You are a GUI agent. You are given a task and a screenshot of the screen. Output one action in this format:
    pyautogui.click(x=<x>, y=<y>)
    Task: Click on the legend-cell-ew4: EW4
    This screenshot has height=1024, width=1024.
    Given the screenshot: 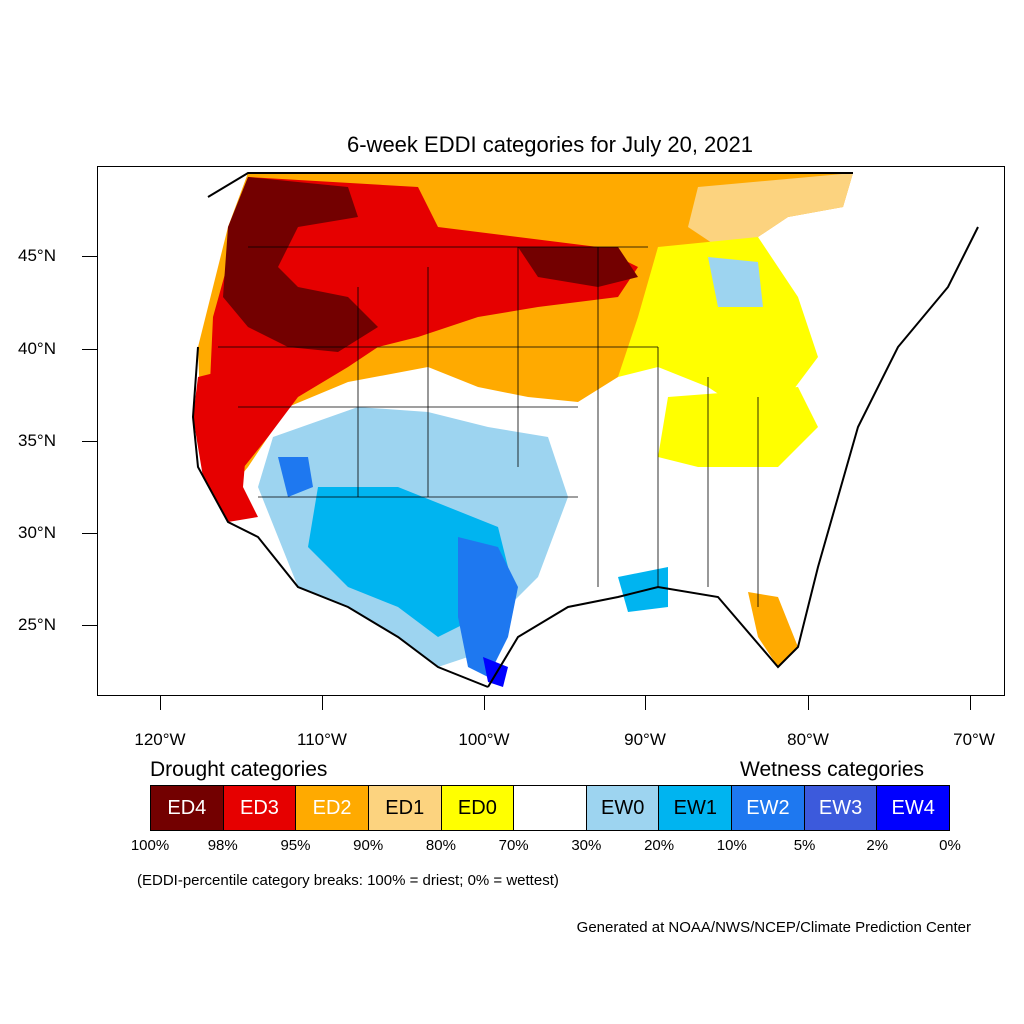 What is the action you would take?
    pyautogui.click(x=913, y=808)
    